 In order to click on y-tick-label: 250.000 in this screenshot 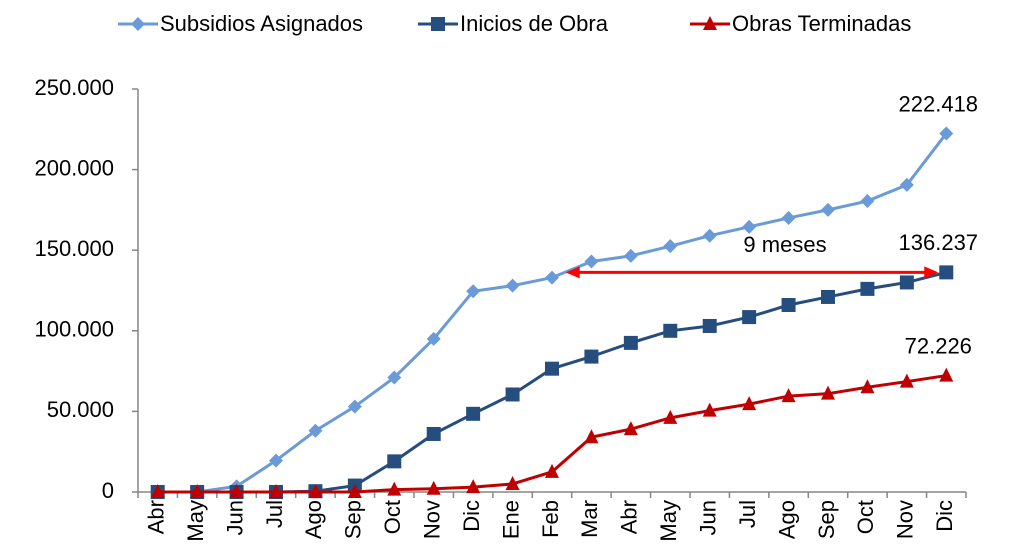, I will do `click(74, 87)`.